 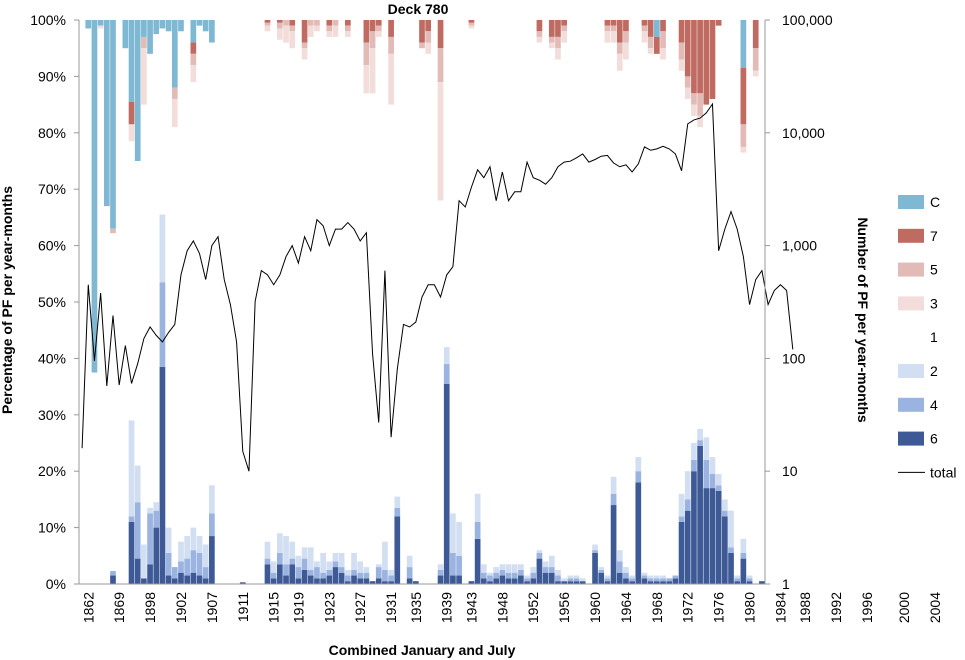 I want to click on legend-swatch-C, so click(x=911, y=202).